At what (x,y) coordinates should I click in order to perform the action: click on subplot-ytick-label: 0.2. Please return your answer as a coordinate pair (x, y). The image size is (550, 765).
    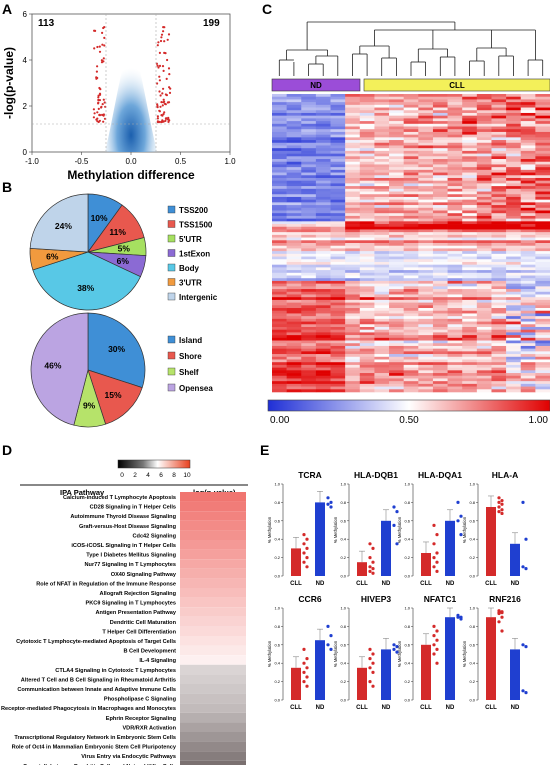
    Looking at the image, I should click on (407, 557).